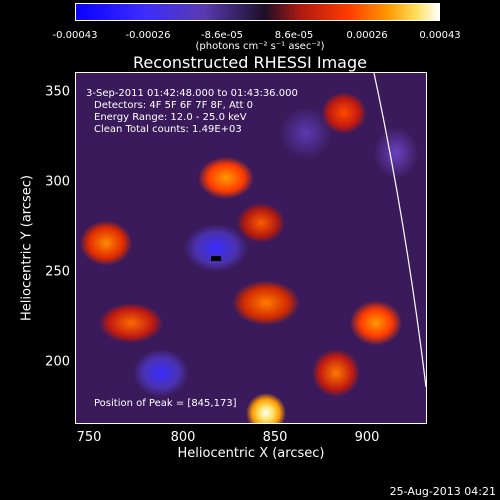 This screenshot has width=500, height=500. Describe the element at coordinates (440, 35) in the screenshot. I see `colorbar-tick: 0.00043` at that location.